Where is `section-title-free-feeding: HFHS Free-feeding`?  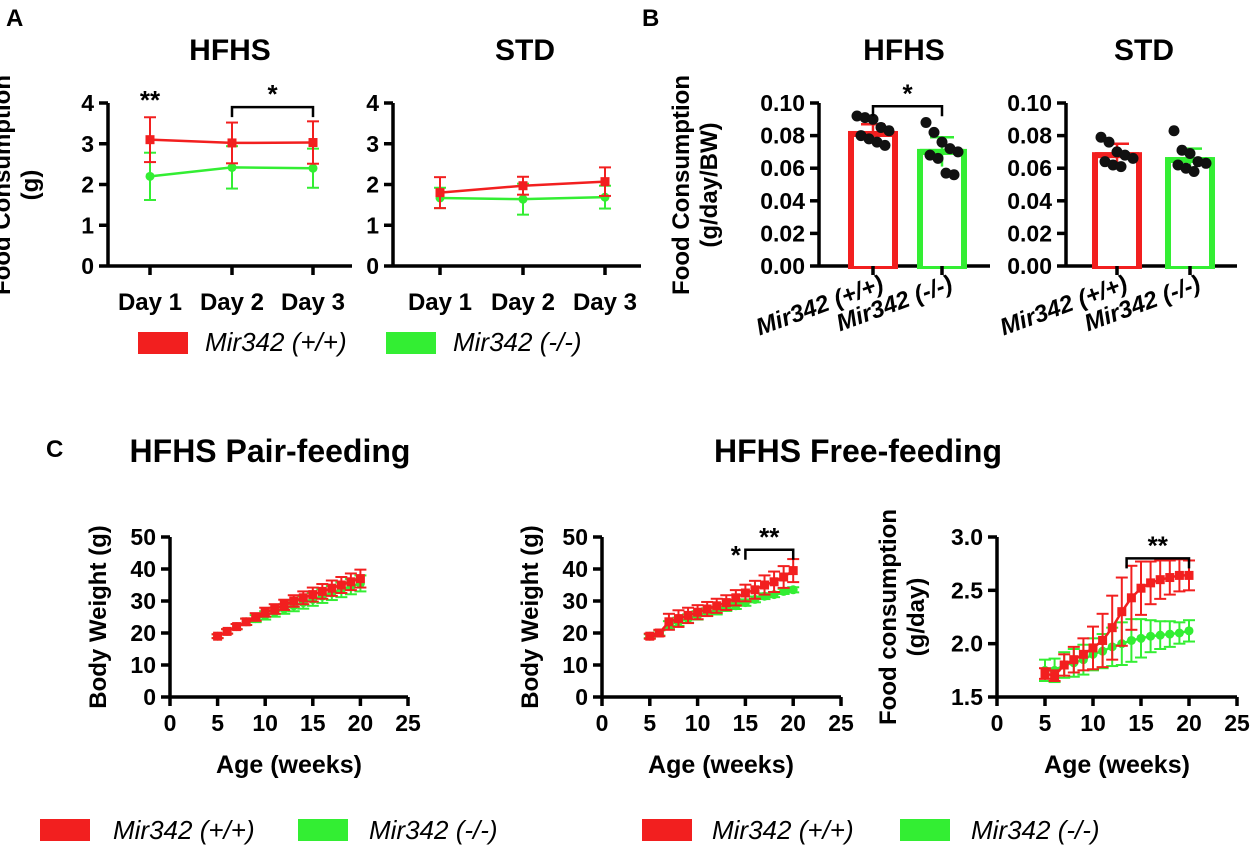
section-title-free-feeding: HFHS Free-feeding is located at coordinates (858, 451).